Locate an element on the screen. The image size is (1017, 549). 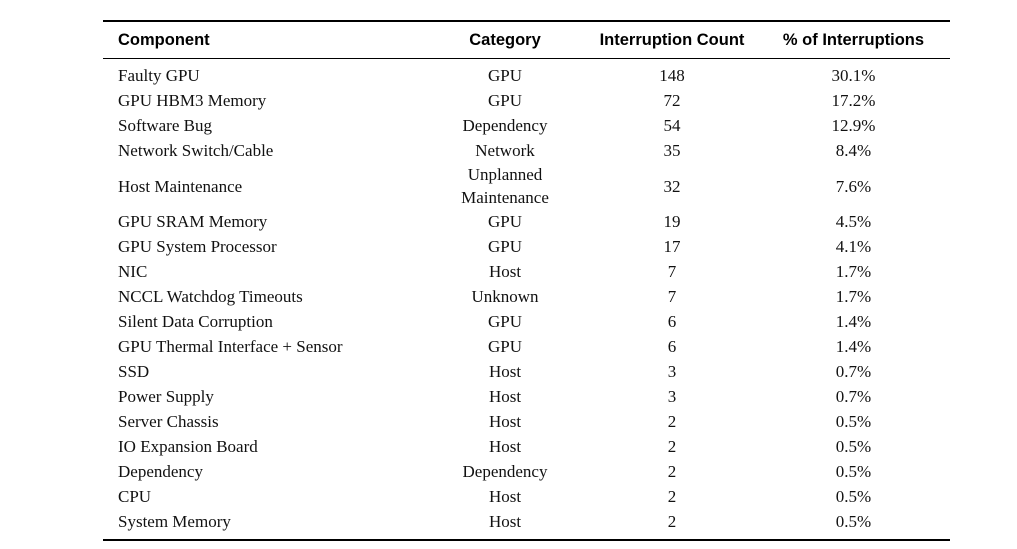
cell-percent: 4.5% is located at coordinates (853, 221).